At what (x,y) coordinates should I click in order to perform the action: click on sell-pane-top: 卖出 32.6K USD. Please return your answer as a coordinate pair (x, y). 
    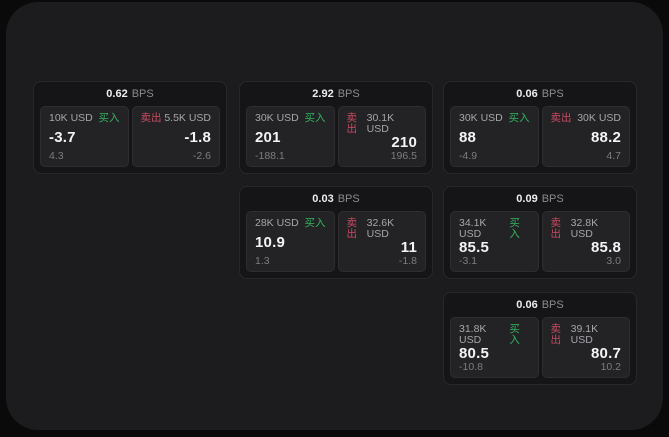
    Looking at the image, I should click on (382, 228).